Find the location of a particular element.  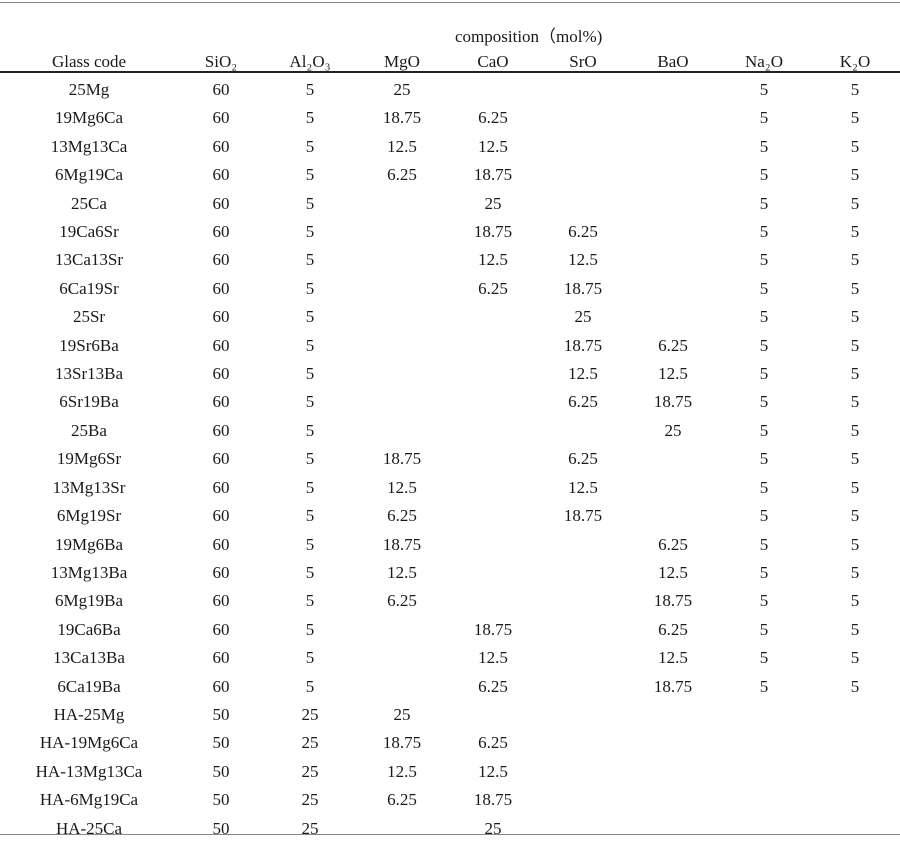

table-row: HA-25Mg 50 25 25 is located at coordinates (450, 715).